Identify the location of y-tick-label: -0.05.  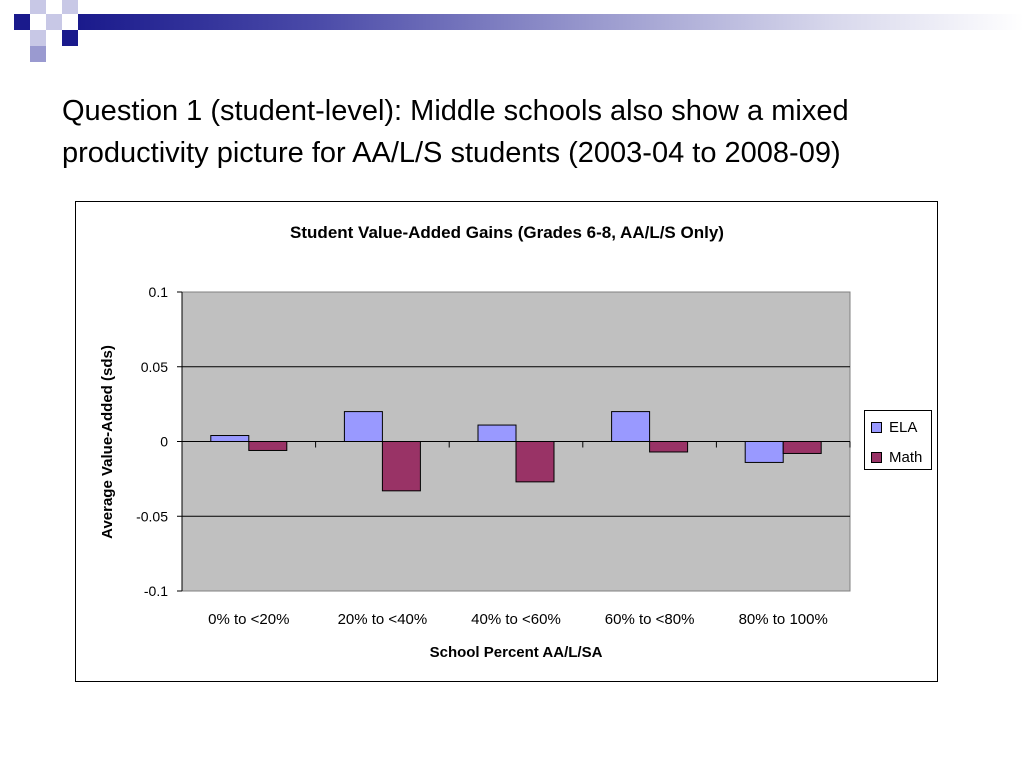
(152, 516).